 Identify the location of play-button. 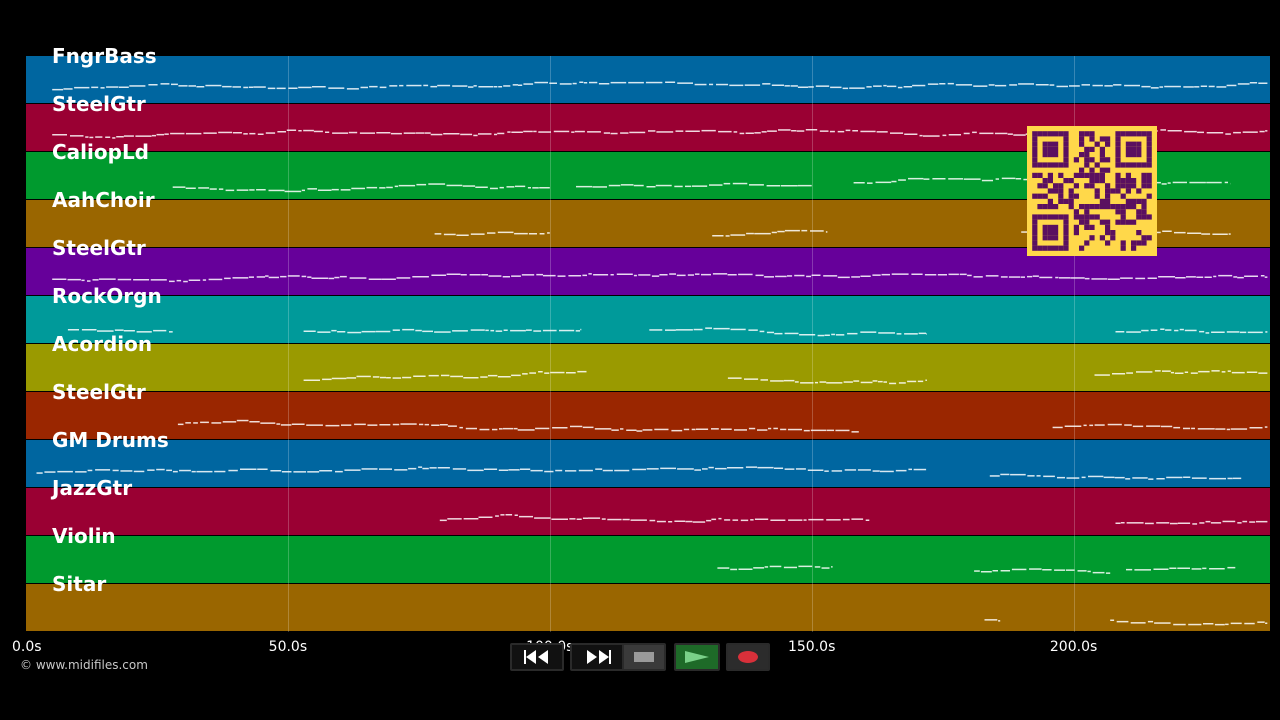
(697, 657).